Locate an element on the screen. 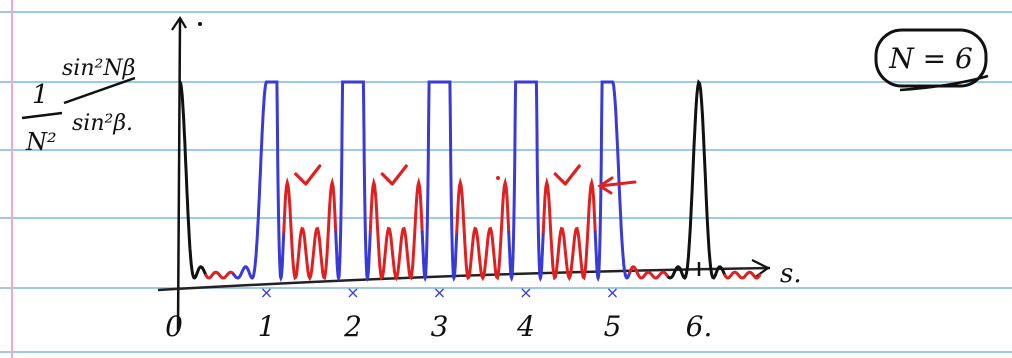 The image size is (1012, 358). x-tick-label: 1 is located at coordinates (267, 326).